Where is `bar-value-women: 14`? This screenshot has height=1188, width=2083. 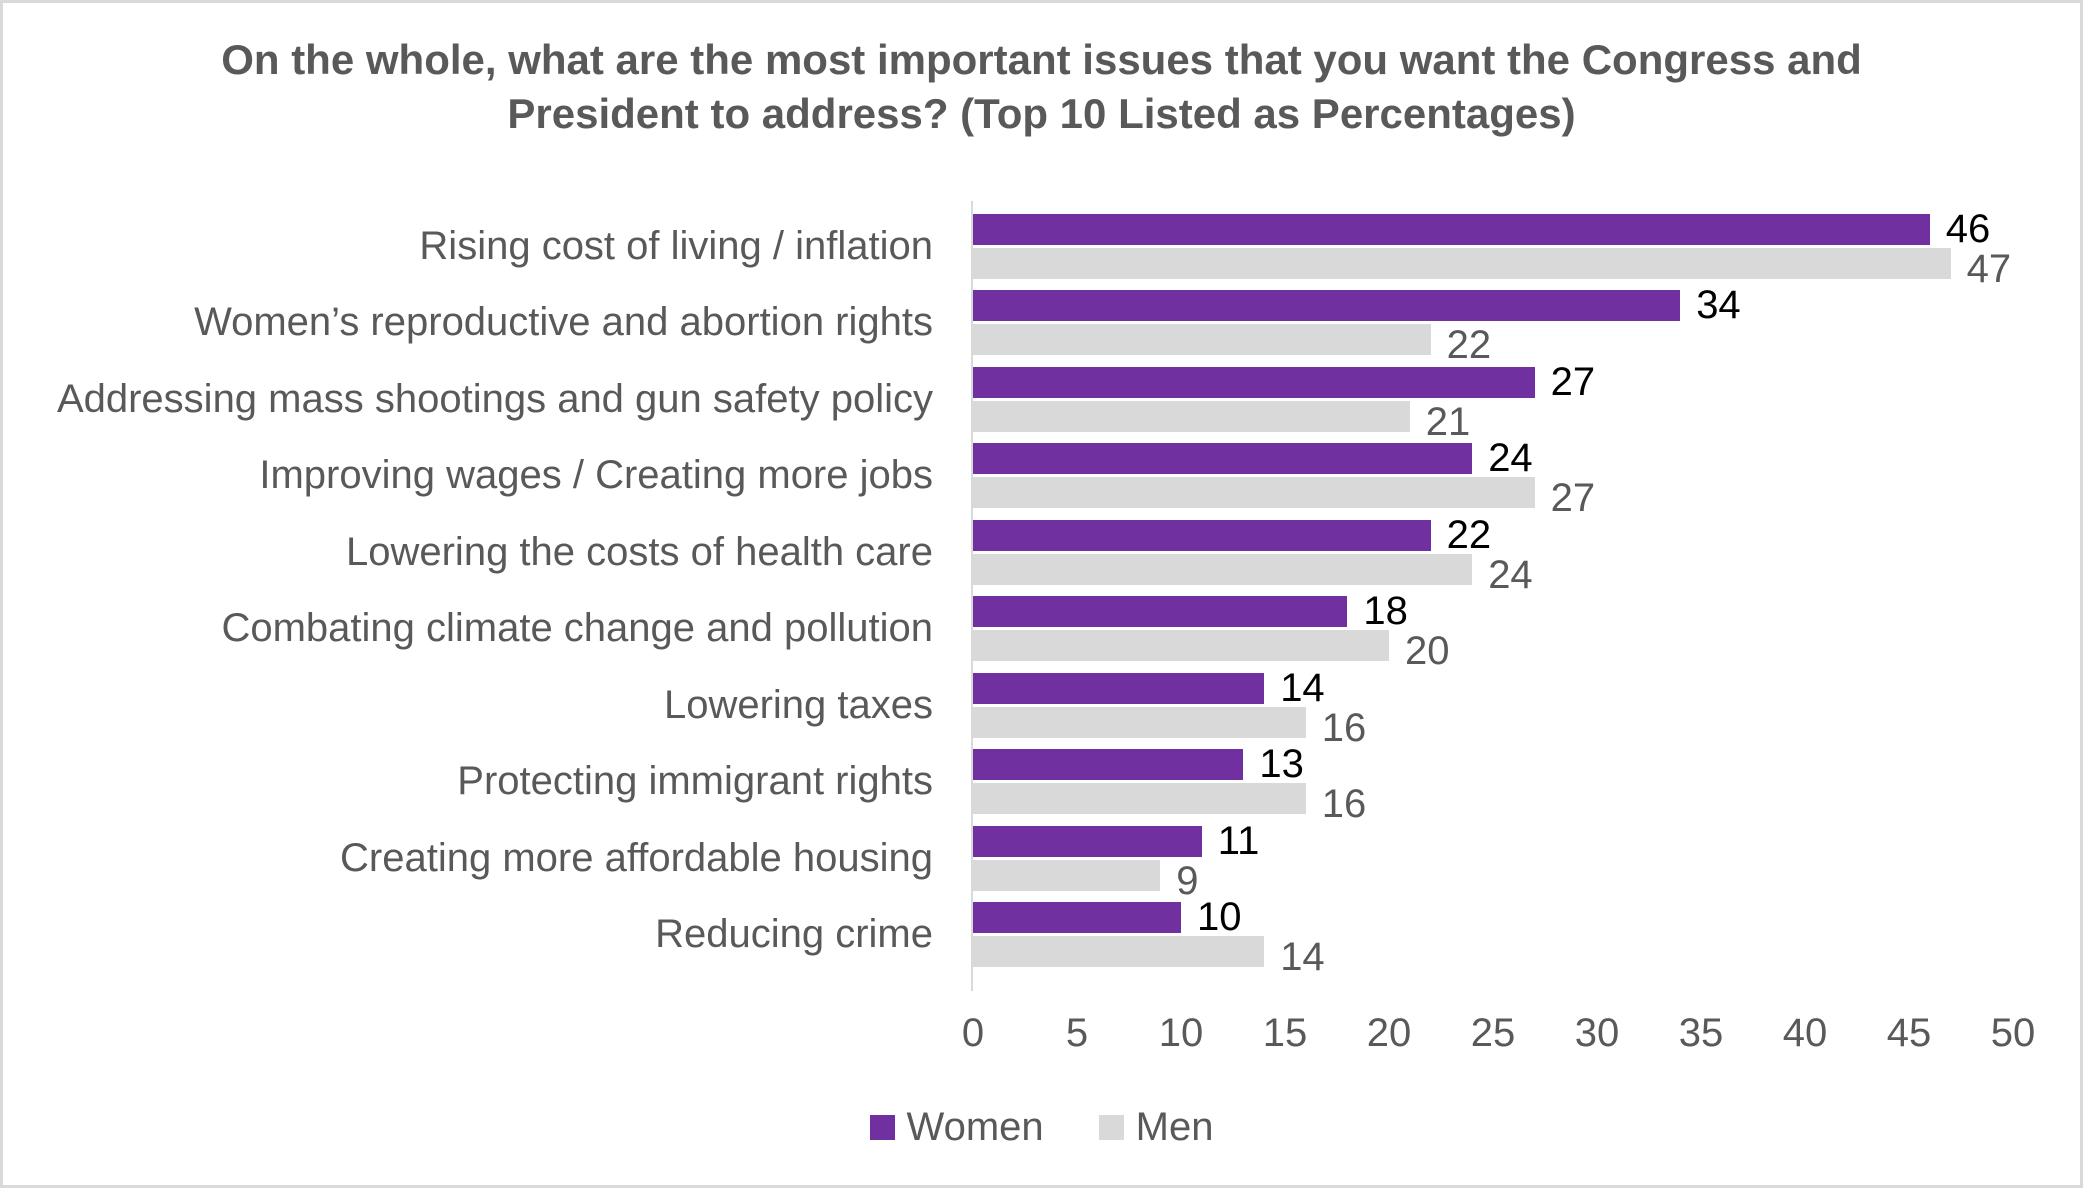
bar-value-women: 14 is located at coordinates (1302, 687).